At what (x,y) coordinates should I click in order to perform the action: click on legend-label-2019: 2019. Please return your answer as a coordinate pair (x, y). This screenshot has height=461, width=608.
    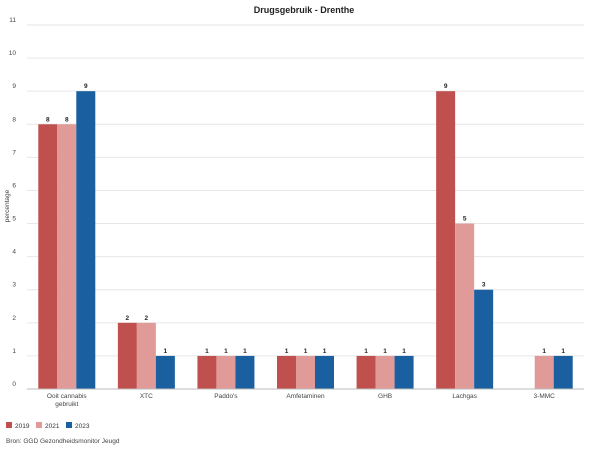
    Looking at the image, I should click on (22, 426).